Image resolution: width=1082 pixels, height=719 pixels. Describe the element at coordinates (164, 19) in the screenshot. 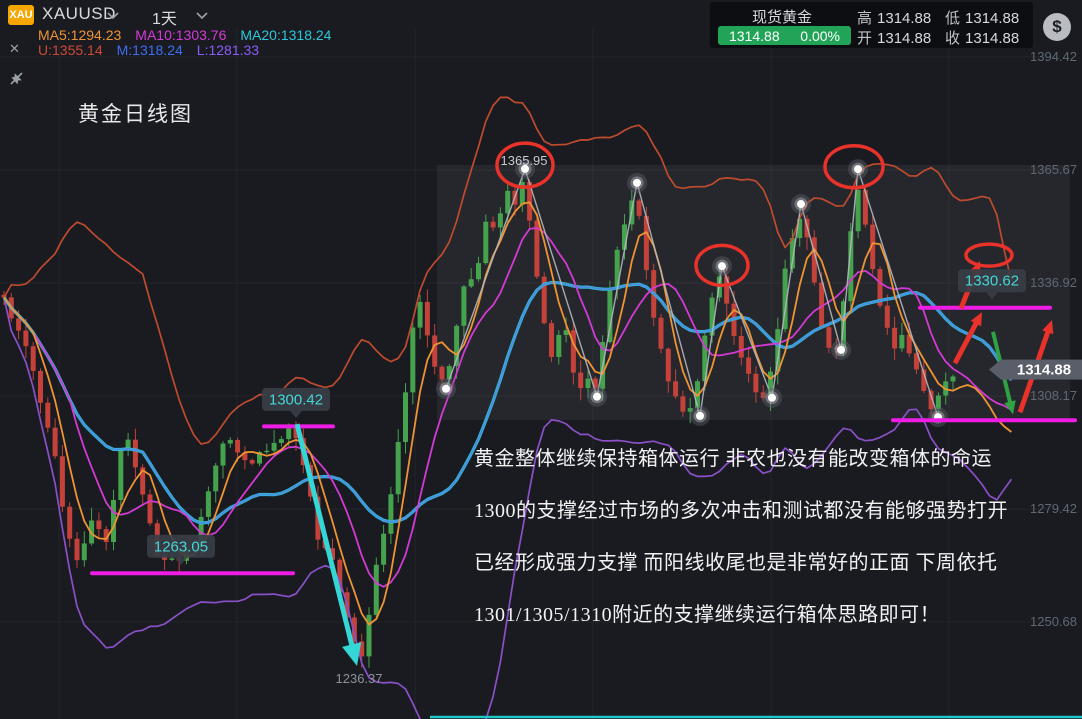

I see `interval-selector: 1天` at that location.